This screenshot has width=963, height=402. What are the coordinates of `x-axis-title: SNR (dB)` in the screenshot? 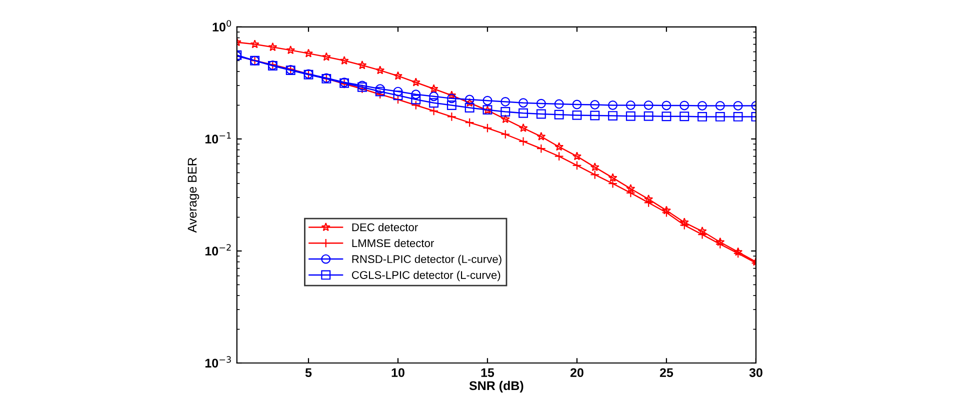 It's located at (496, 386).